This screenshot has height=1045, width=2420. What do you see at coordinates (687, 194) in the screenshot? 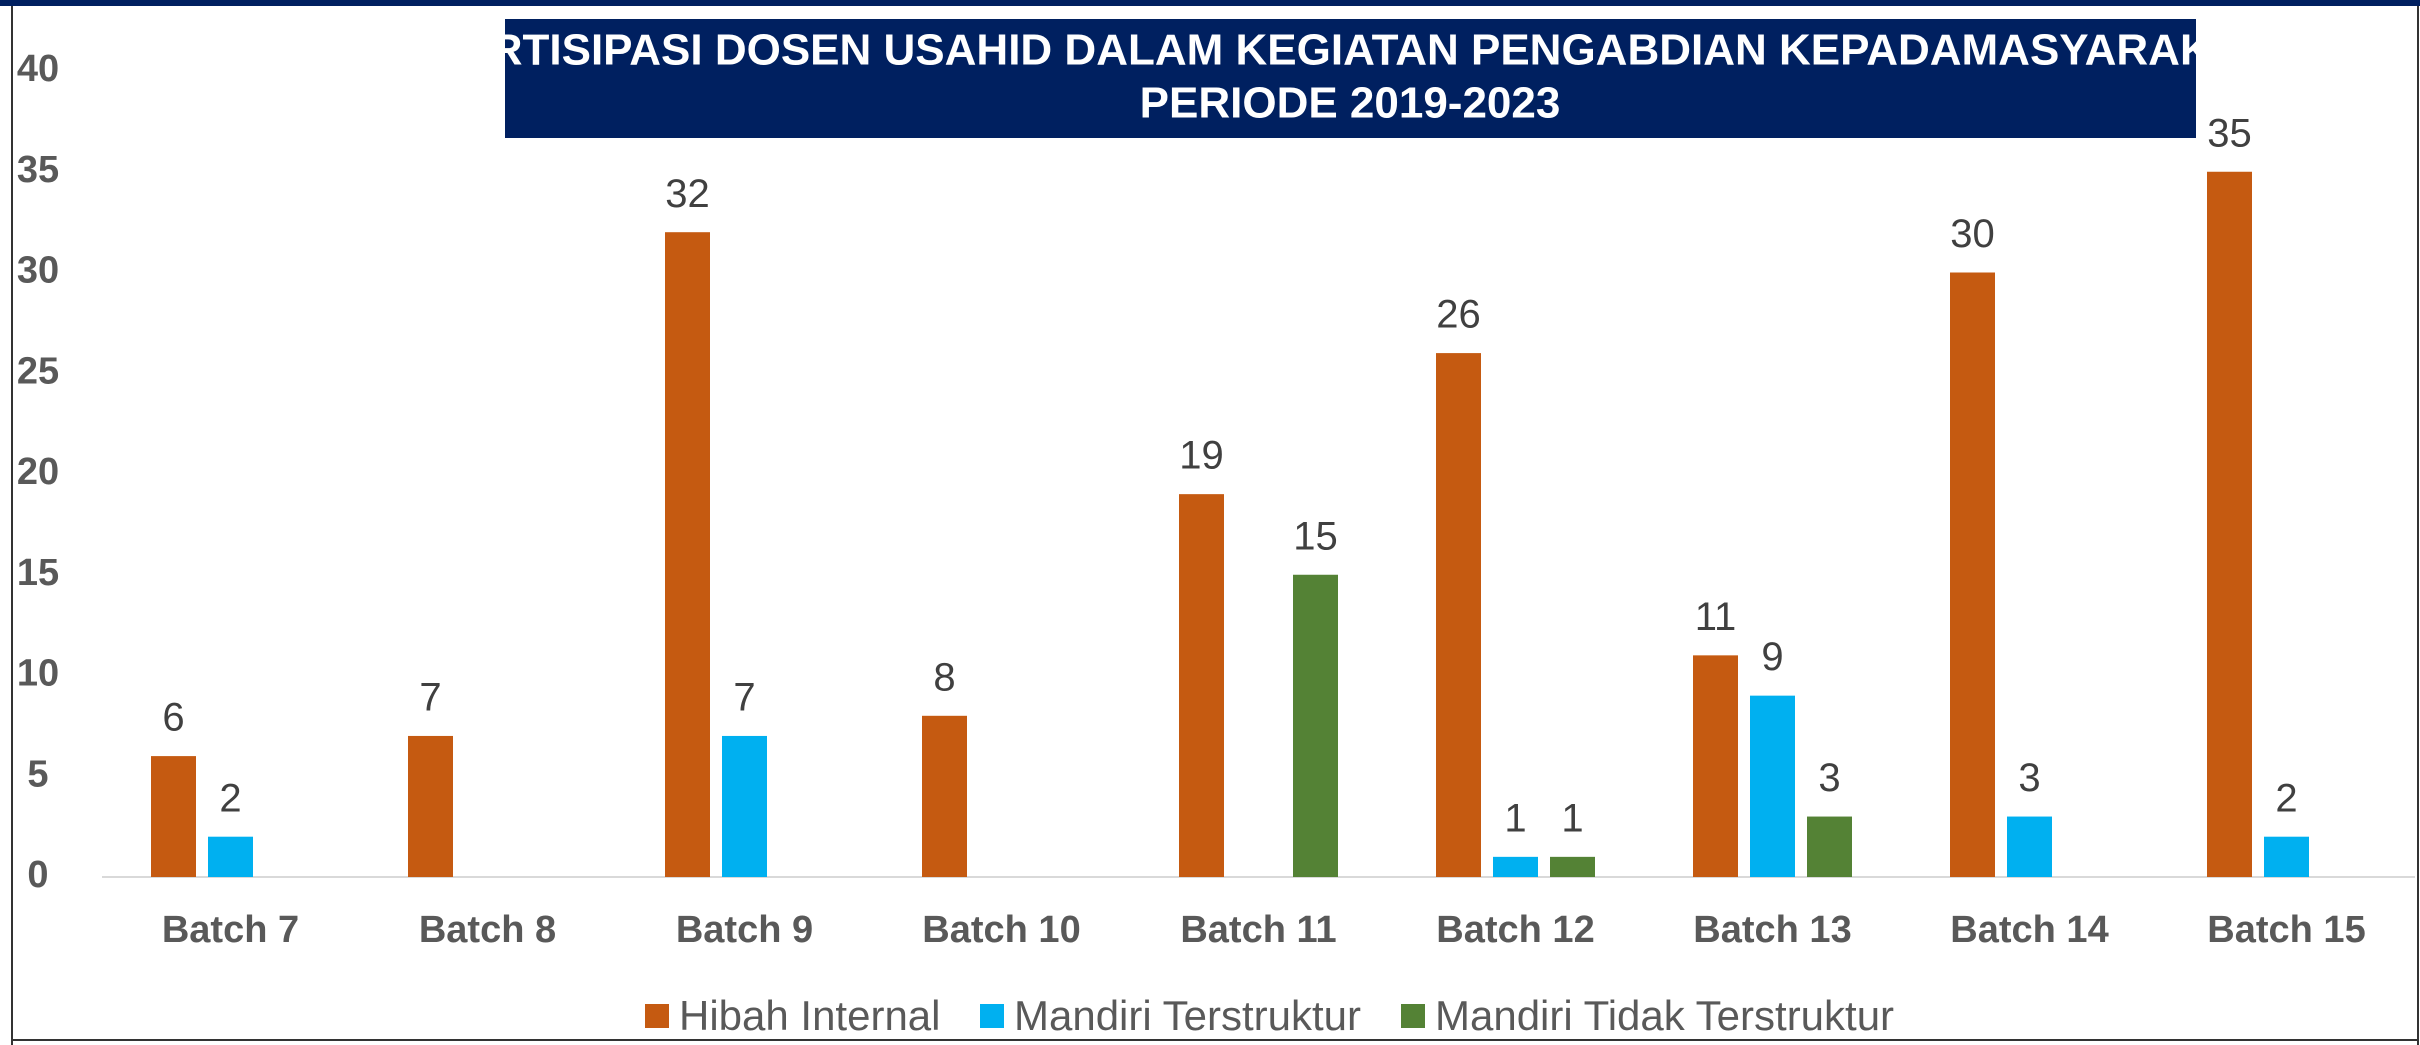
I see `data-label: 32` at bounding box center [687, 194].